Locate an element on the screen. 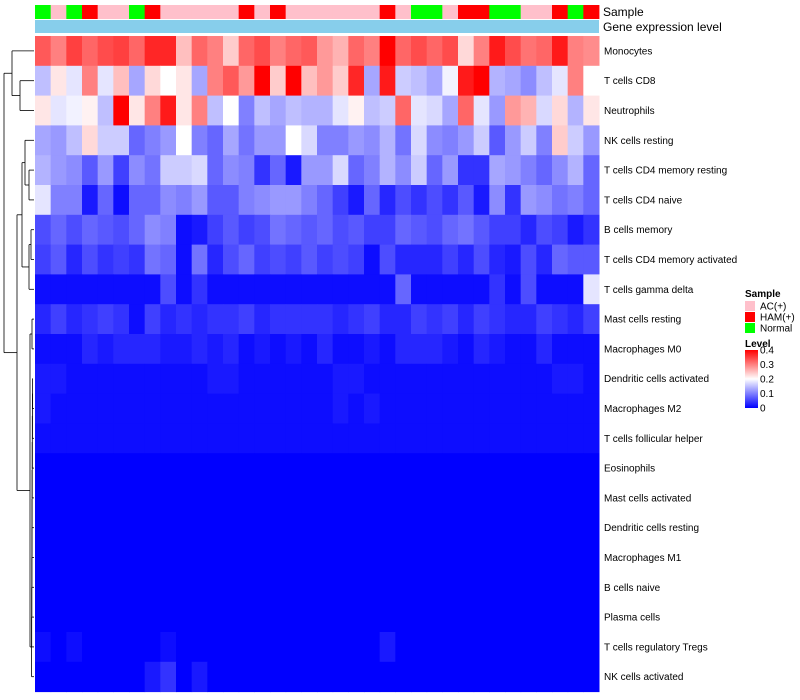  legend-level-tick: 0.4 is located at coordinates (767, 351).